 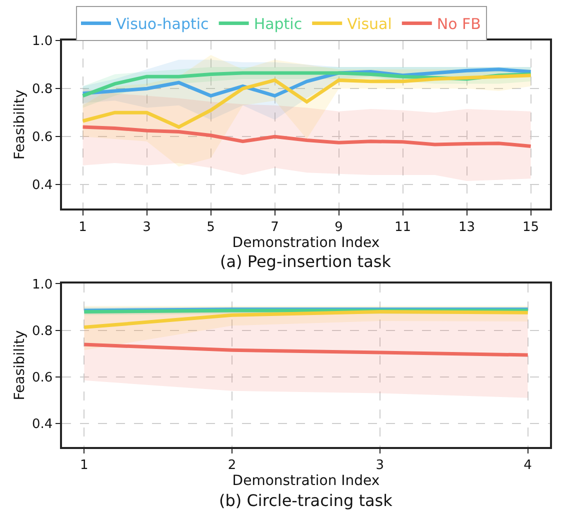 What do you see at coordinates (369, 24) in the screenshot?
I see `legend-label: Visual` at bounding box center [369, 24].